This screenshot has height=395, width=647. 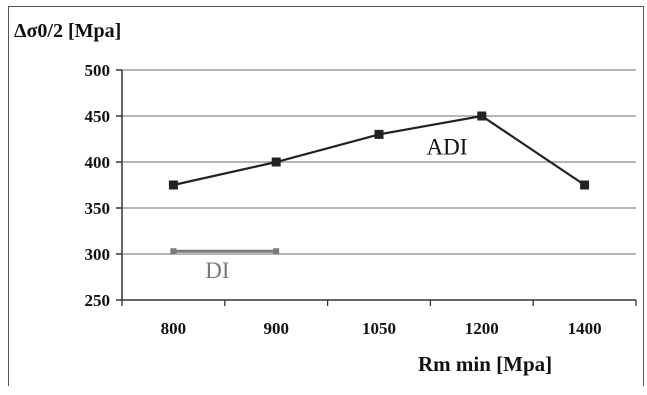 What do you see at coordinates (98, 162) in the screenshot?
I see `y-tick-label: 400` at bounding box center [98, 162].